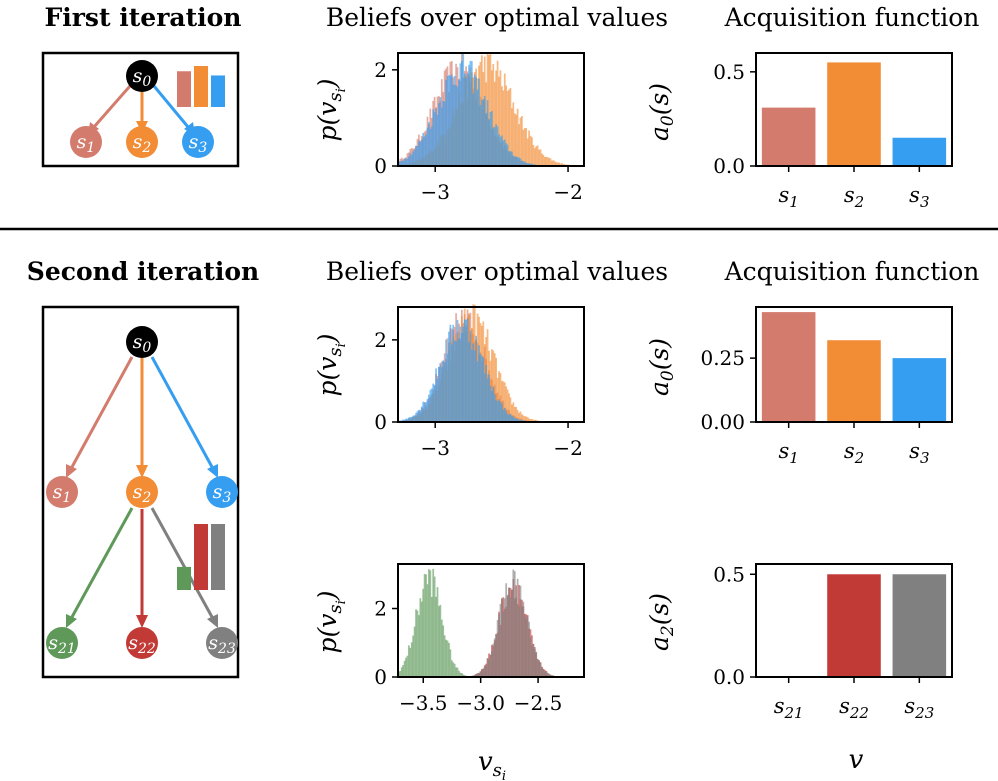 The image size is (998, 781). I want to click on chart-beliefs-first: −3 −2 0 2, so click(479, 128).